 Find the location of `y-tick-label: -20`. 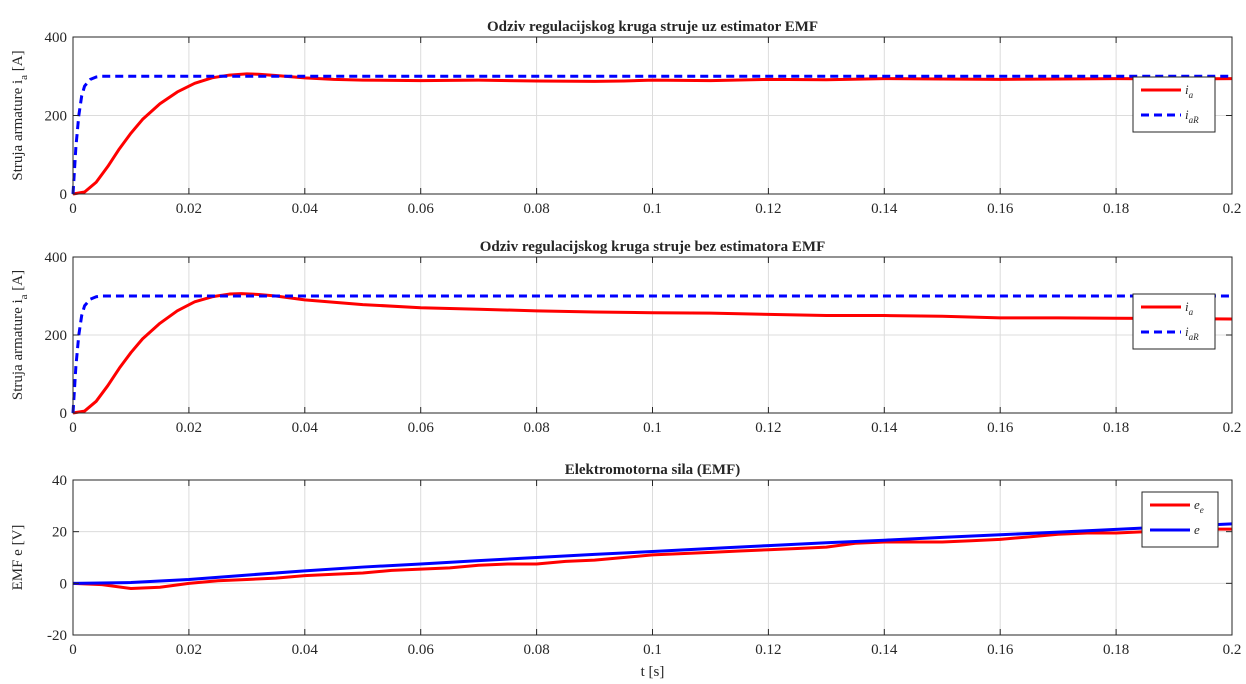

y-tick-label: -20 is located at coordinates (57, 636).